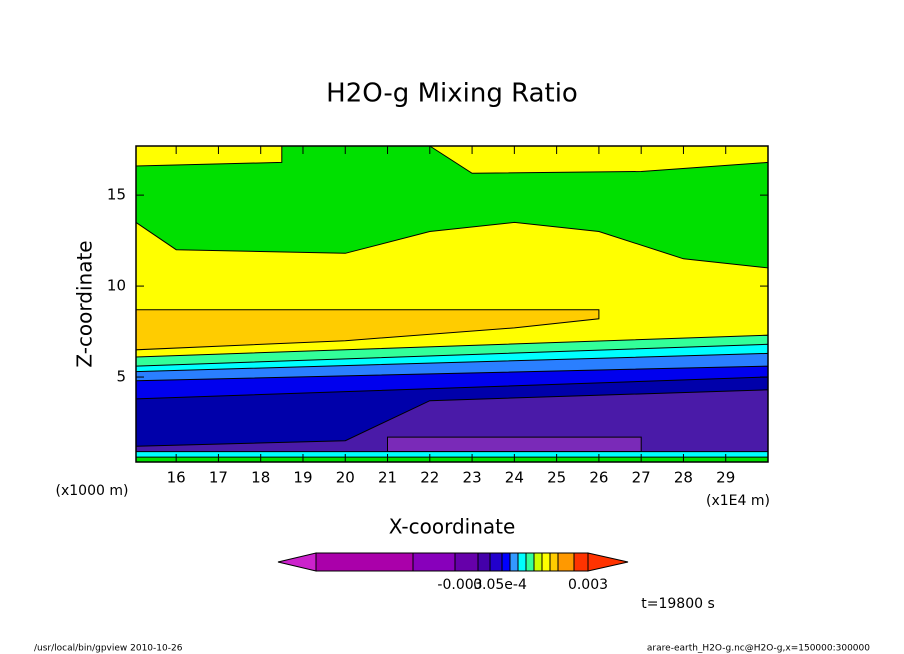 The width and height of the screenshot is (904, 654). I want to click on x-tick-label: 26, so click(598, 478).